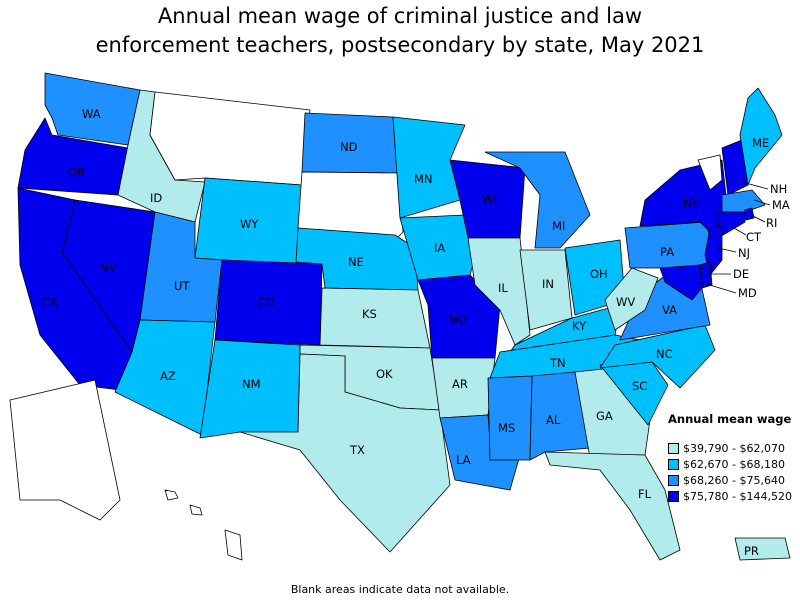 This screenshot has width=800, height=600. I want to click on state-label-il: IL, so click(503, 288).